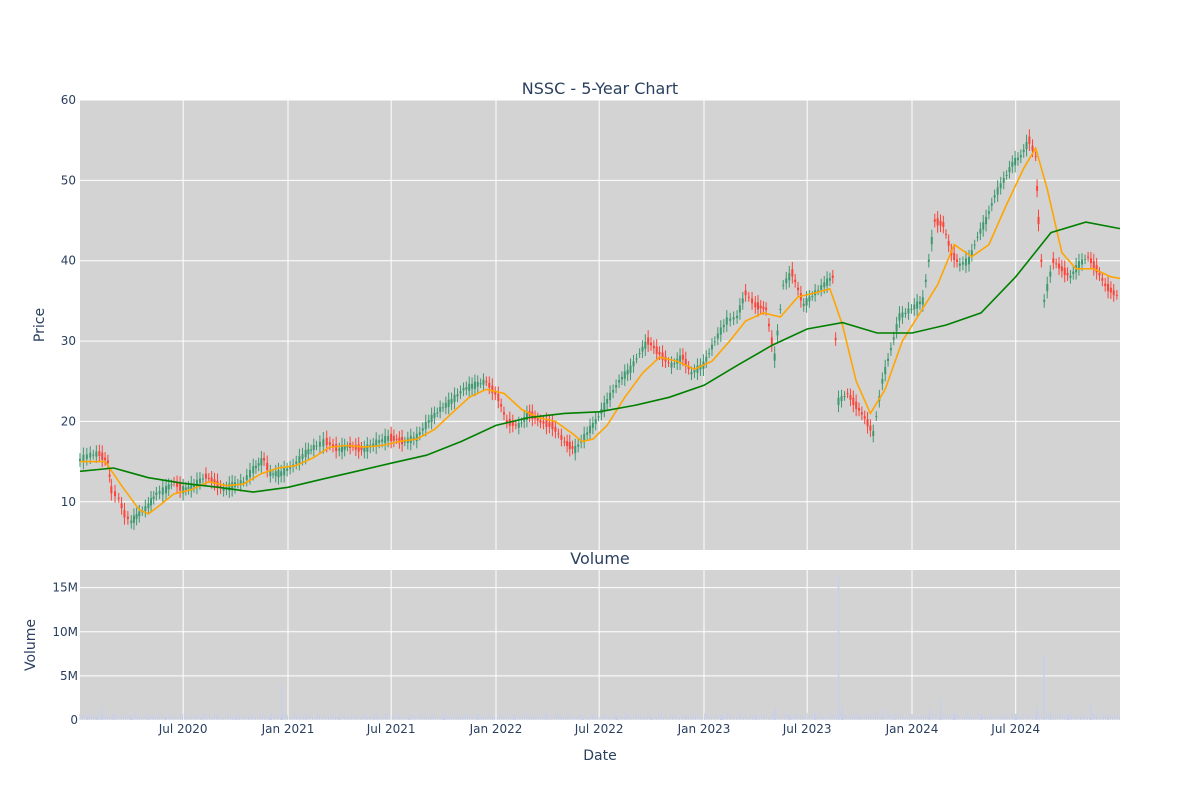  I want to click on volume-y-tick-label: 10M, so click(65, 632).